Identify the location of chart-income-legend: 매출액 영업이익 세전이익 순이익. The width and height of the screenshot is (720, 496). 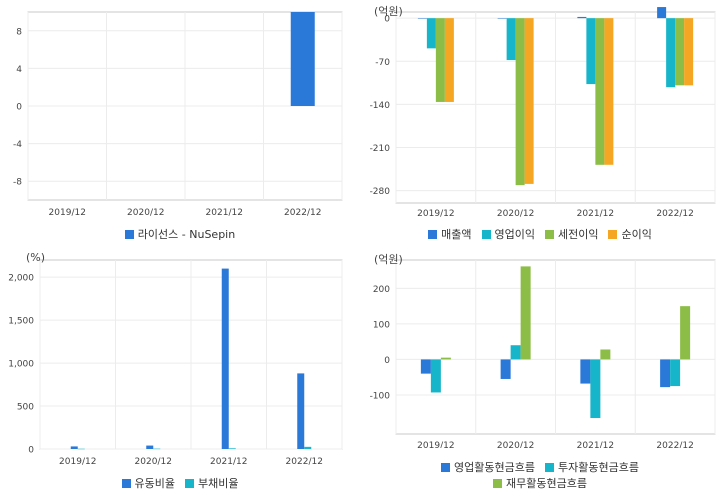
(540, 235).